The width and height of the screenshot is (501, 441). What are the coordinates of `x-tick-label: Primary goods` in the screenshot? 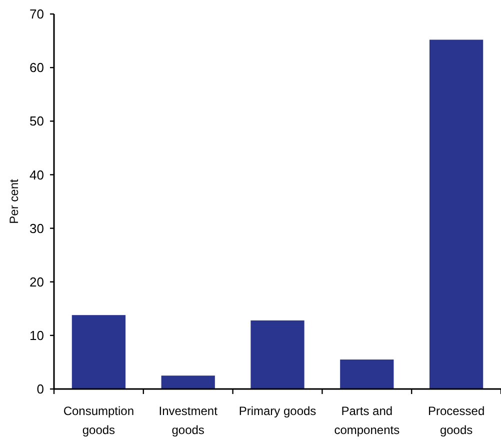 It's located at (277, 411).